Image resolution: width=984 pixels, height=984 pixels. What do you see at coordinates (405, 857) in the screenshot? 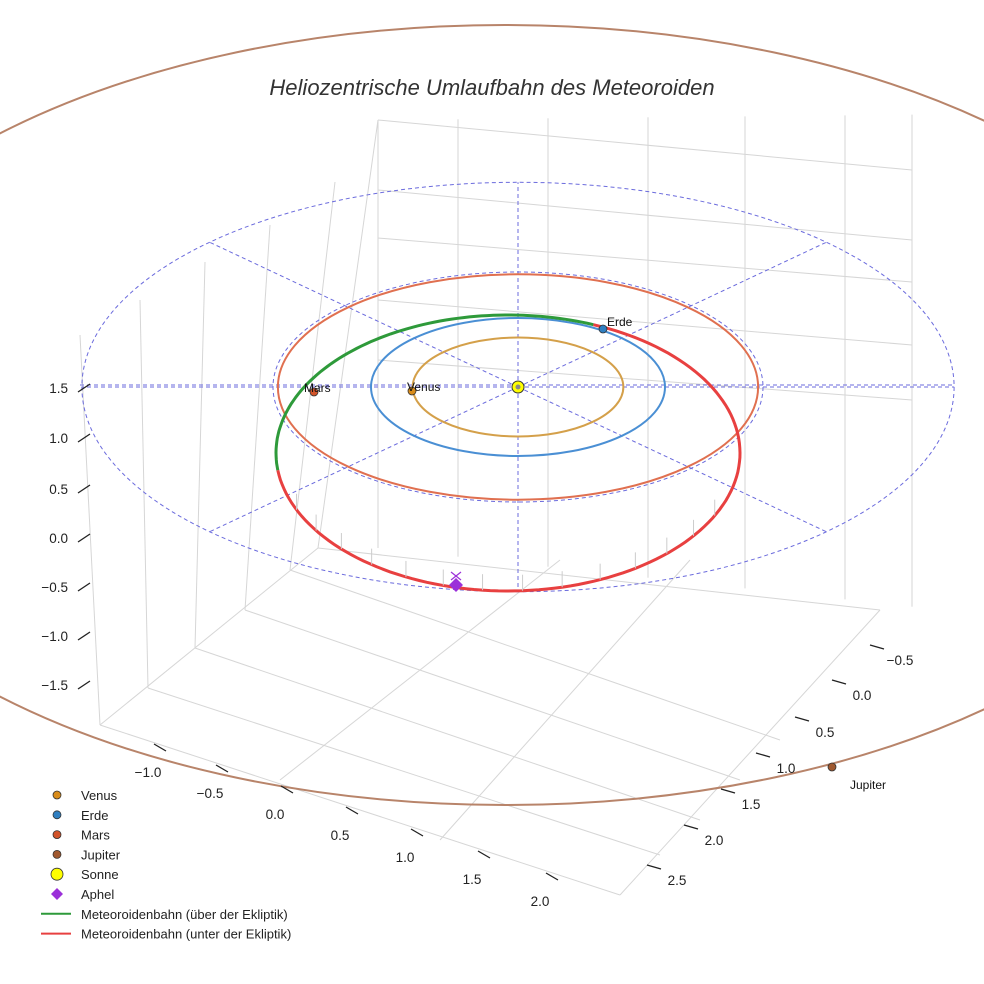
I see `x-tick-label: 1.0` at bounding box center [405, 857].